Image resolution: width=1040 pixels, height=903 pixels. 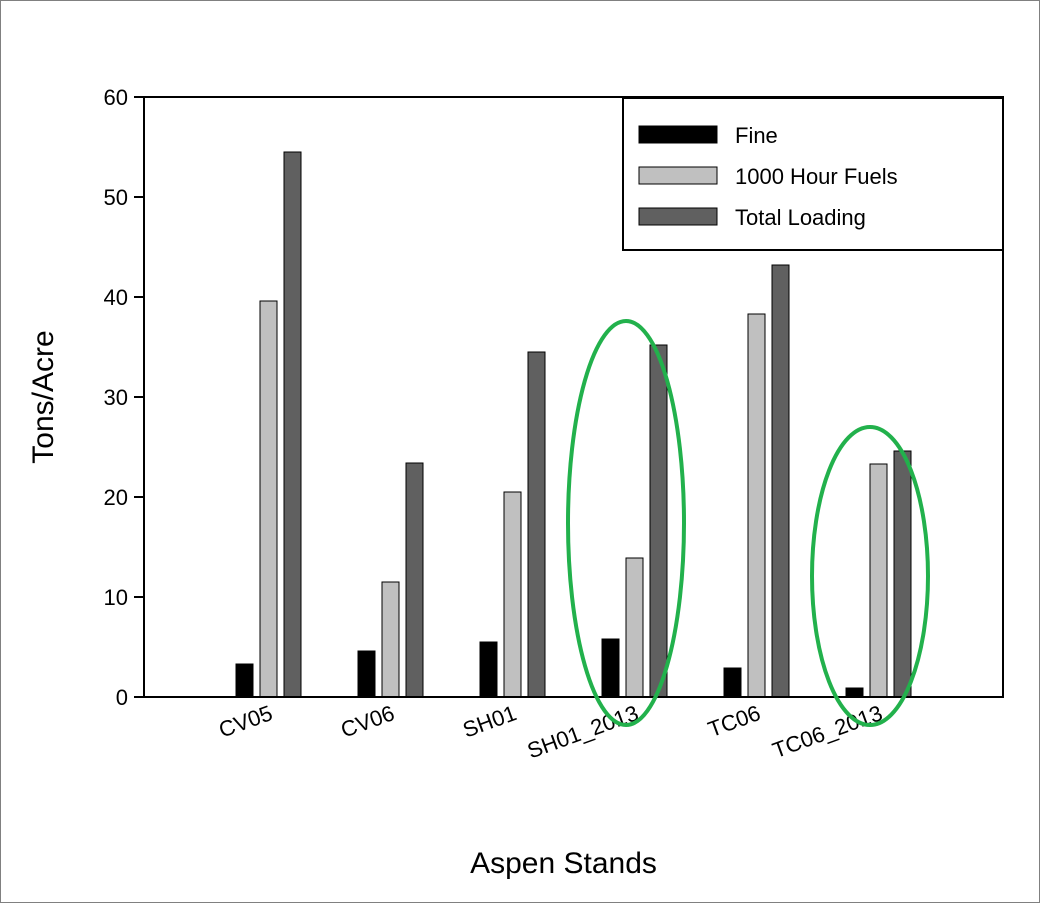 What do you see at coordinates (245, 721) in the screenshot?
I see `x-tick-label: CV05` at bounding box center [245, 721].